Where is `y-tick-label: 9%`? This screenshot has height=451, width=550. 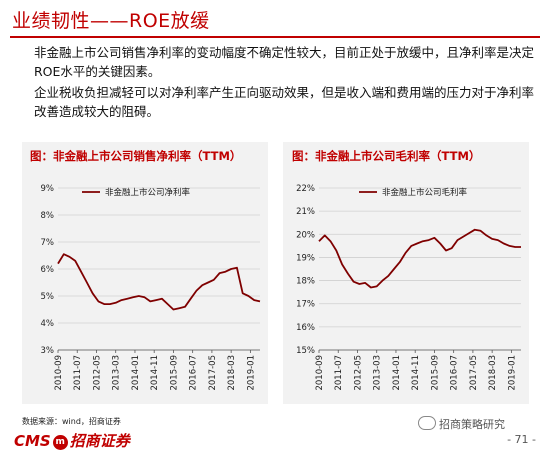
y-tick-label: 9% is located at coordinates (48, 189).